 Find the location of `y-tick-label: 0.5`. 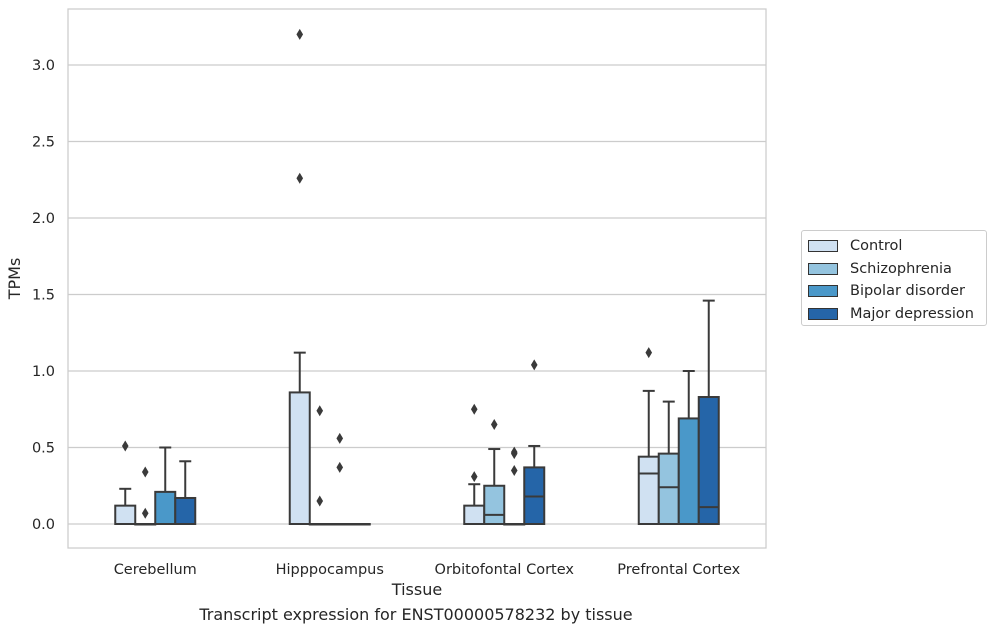

y-tick-label: 0.5 is located at coordinates (43, 449).